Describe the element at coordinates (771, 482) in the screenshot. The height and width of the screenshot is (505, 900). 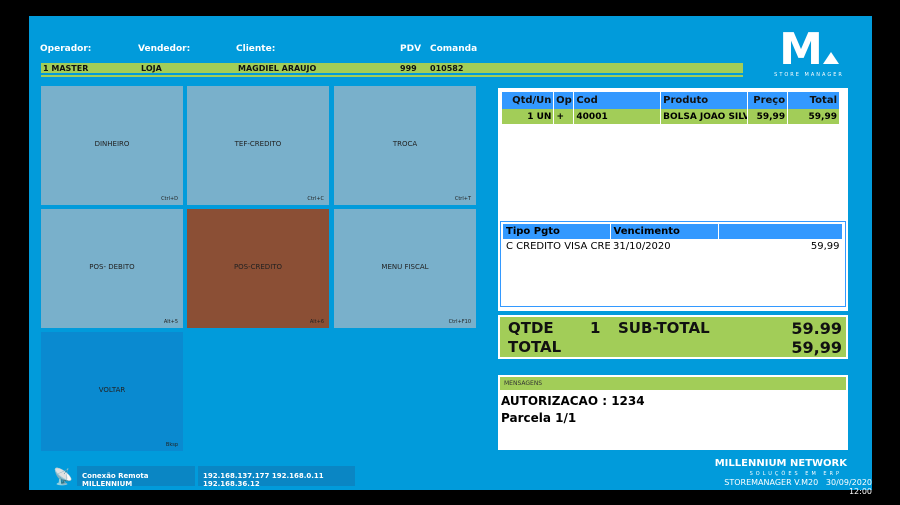
I see `version: STOREMANAGER V.M20` at that location.